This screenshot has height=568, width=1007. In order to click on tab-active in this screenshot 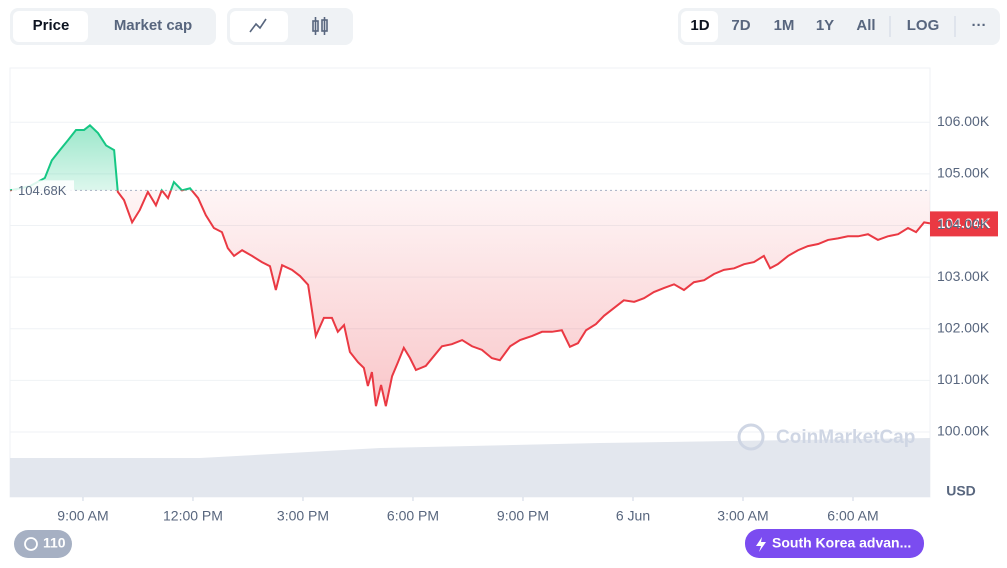, I will do `click(50, 26)`.